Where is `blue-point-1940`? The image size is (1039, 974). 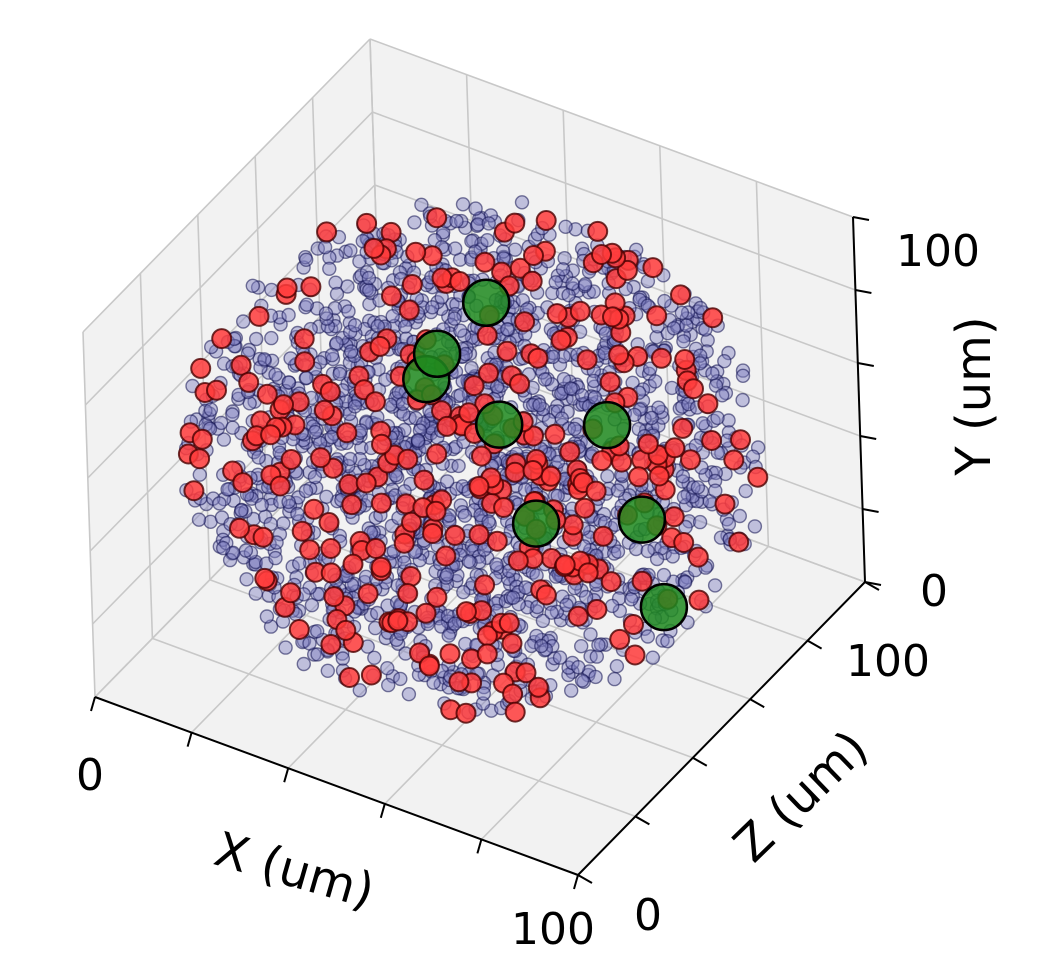 blue-point-1940 is located at coordinates (541, 646).